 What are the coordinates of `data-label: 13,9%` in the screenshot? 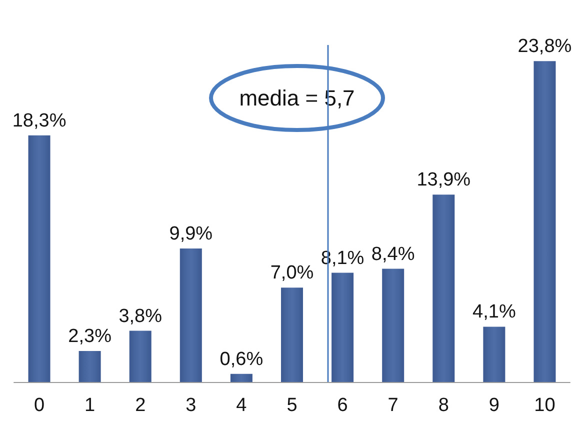 It's located at (443, 180).